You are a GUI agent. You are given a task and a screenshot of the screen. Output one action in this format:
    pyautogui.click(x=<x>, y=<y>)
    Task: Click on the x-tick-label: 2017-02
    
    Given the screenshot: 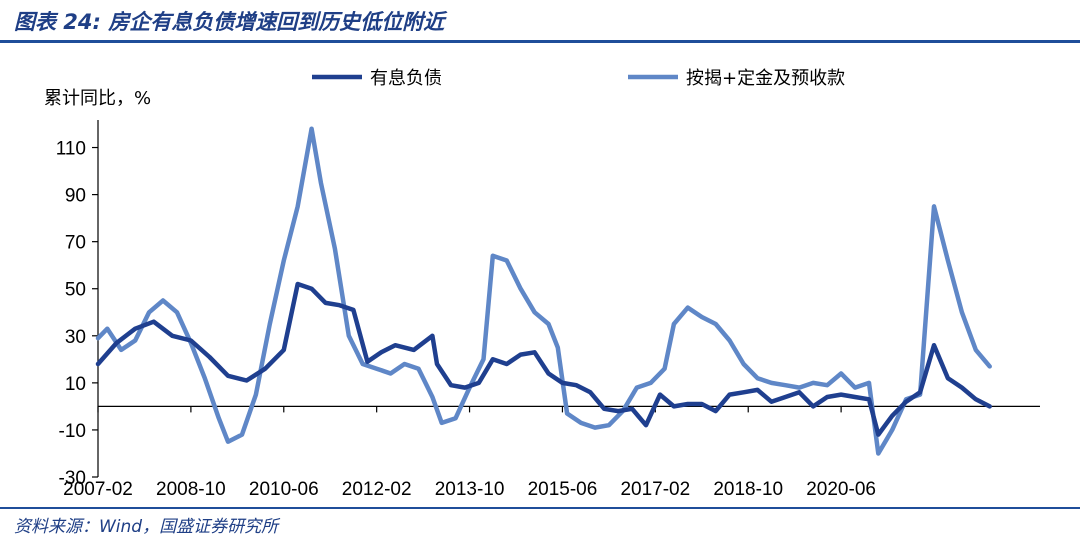 What is the action you would take?
    pyautogui.click(x=655, y=489)
    